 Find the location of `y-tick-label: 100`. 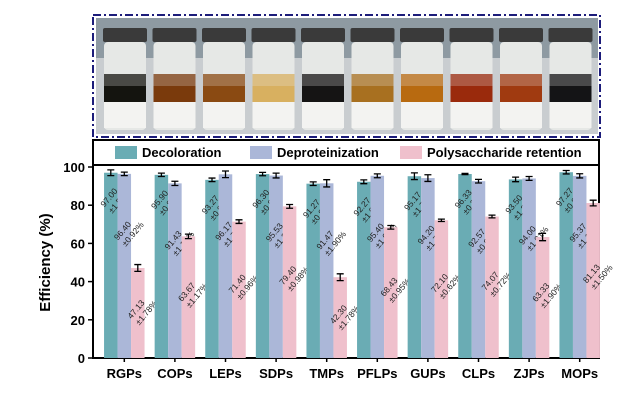

y-tick-label: 100 is located at coordinates (74, 167).